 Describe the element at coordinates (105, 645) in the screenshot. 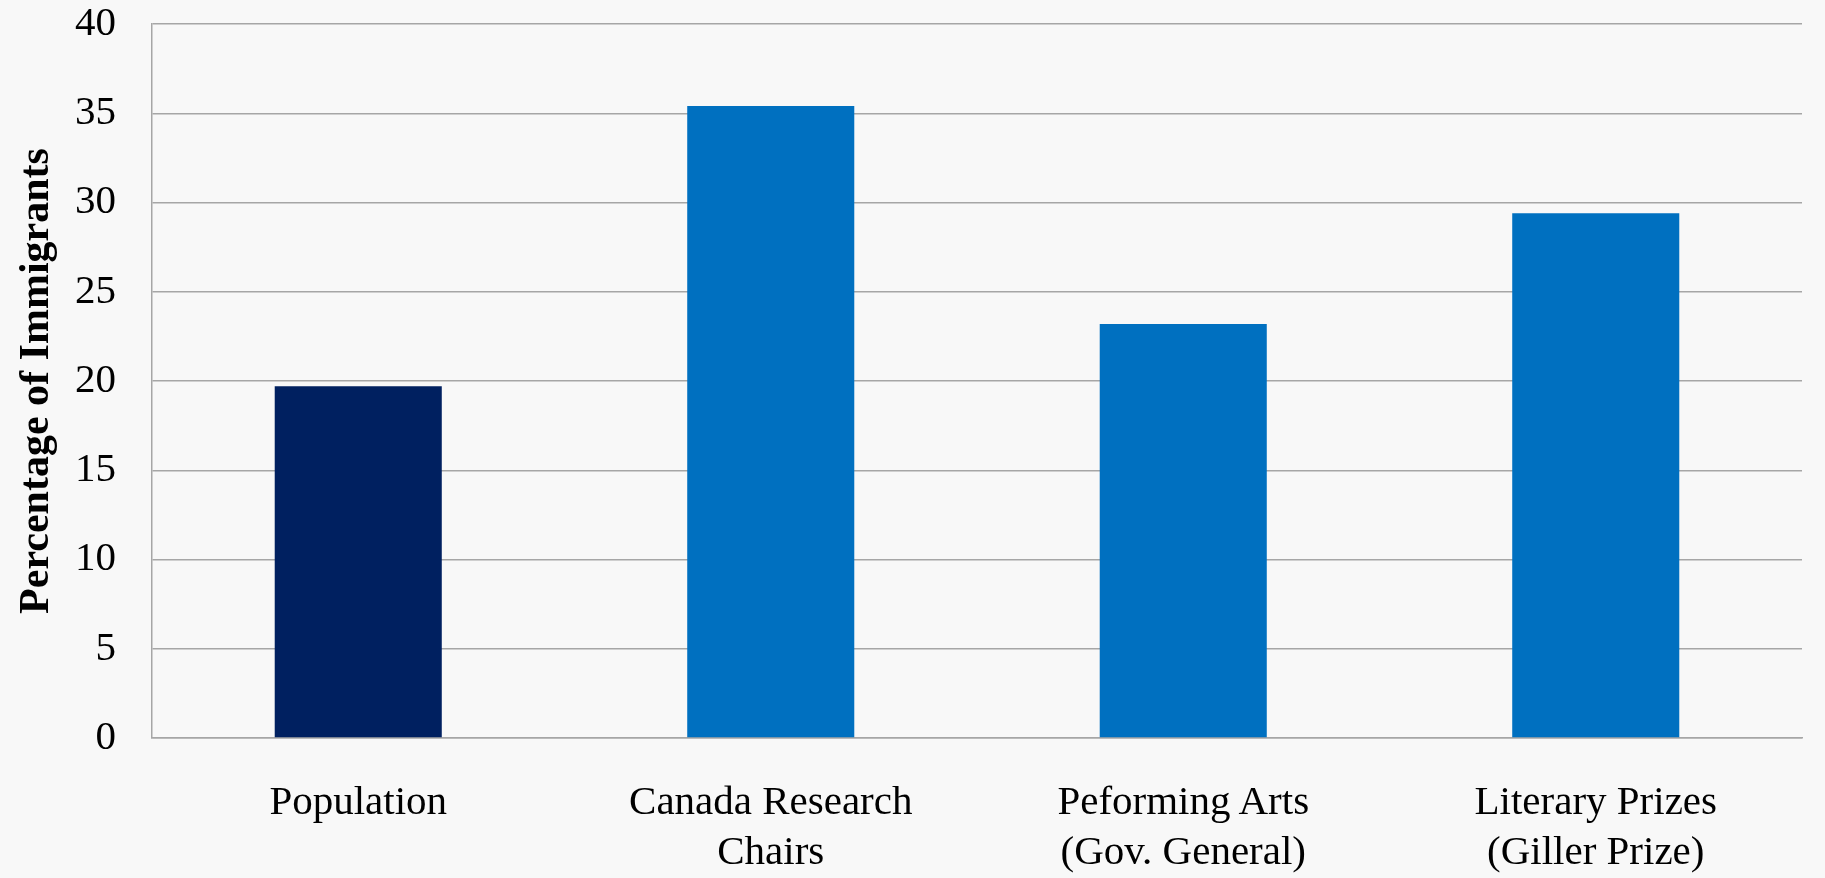

I see `y-tick-label: 5` at that location.